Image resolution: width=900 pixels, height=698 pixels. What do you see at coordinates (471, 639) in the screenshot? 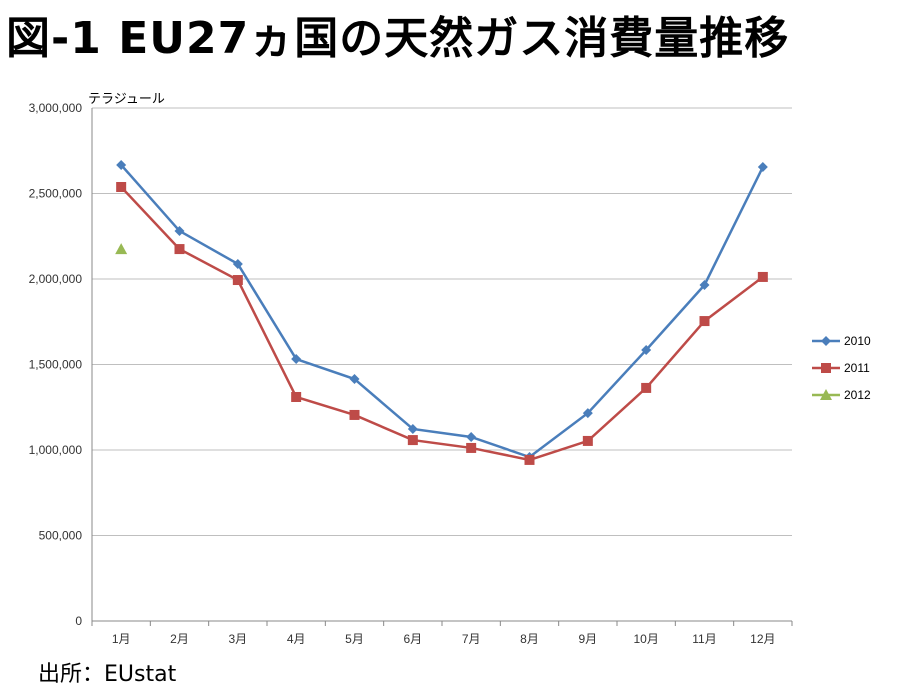
I see `x-tick-label: 7月` at bounding box center [471, 639].